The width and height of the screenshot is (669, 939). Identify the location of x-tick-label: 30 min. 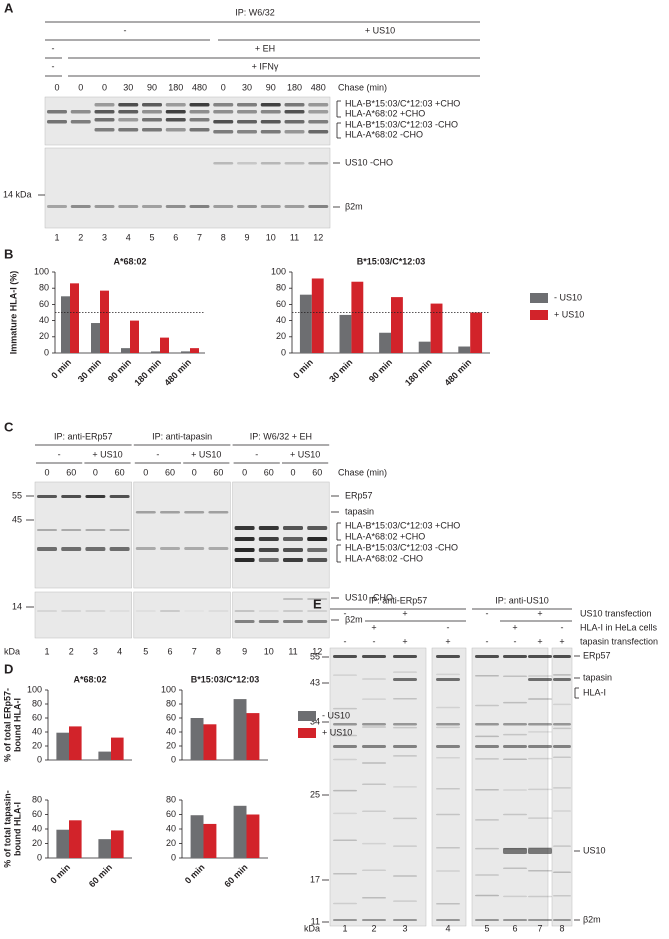
(340, 370).